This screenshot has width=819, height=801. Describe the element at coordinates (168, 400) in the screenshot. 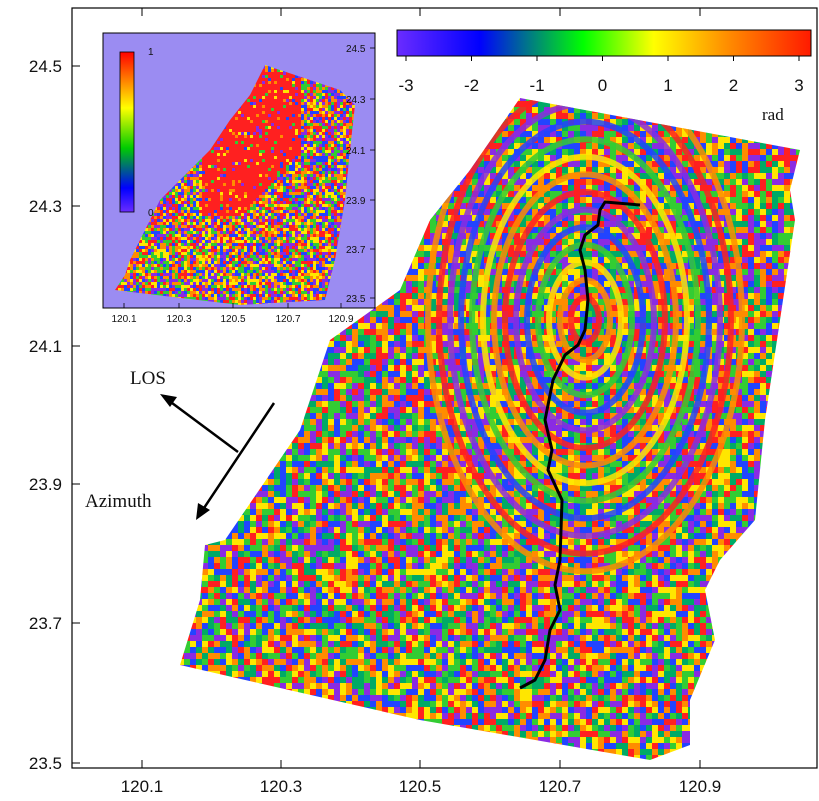

I see `los-arrow-head` at that location.